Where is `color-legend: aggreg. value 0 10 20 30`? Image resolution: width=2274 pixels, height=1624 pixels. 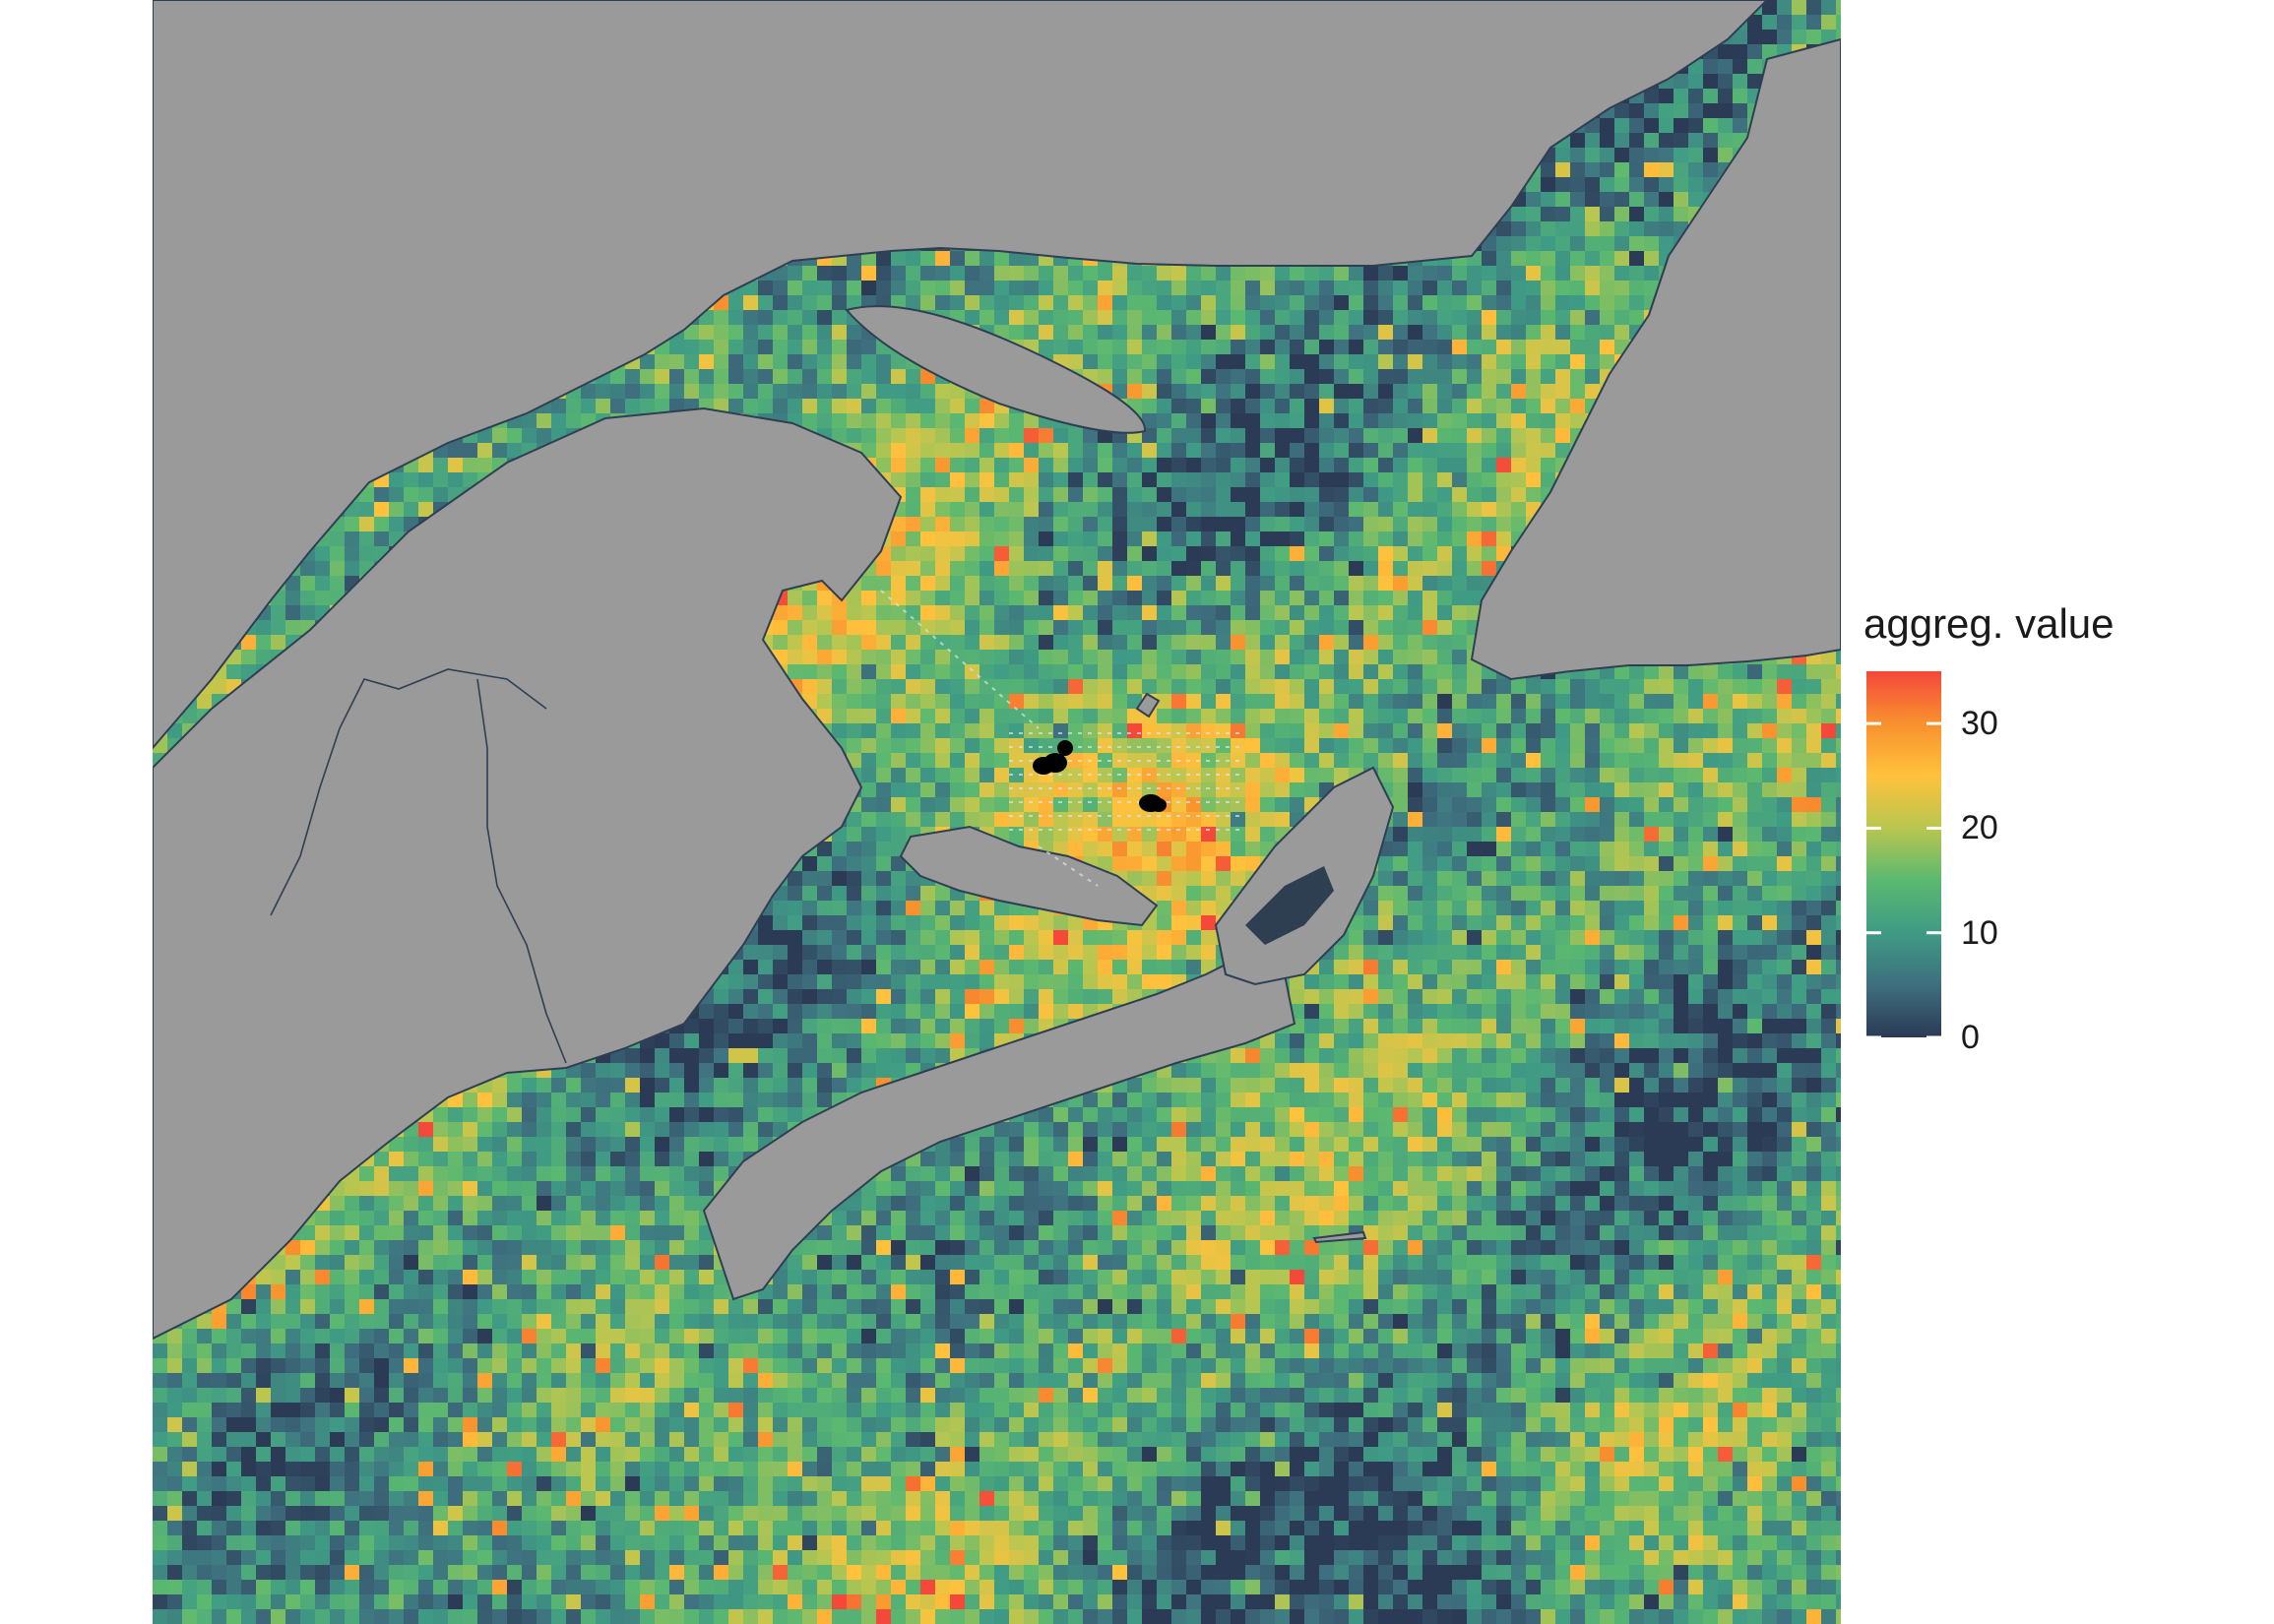 color-legend: aggreg. value 0 10 20 30 is located at coordinates (2060, 828).